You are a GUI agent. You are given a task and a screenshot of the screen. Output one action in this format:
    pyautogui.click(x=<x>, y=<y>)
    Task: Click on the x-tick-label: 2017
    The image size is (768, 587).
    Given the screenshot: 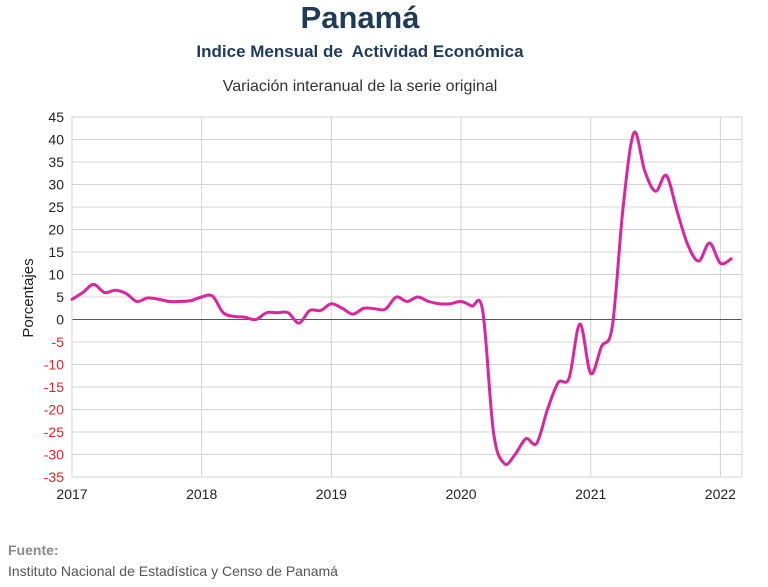 What is the action you would take?
    pyautogui.click(x=71, y=494)
    